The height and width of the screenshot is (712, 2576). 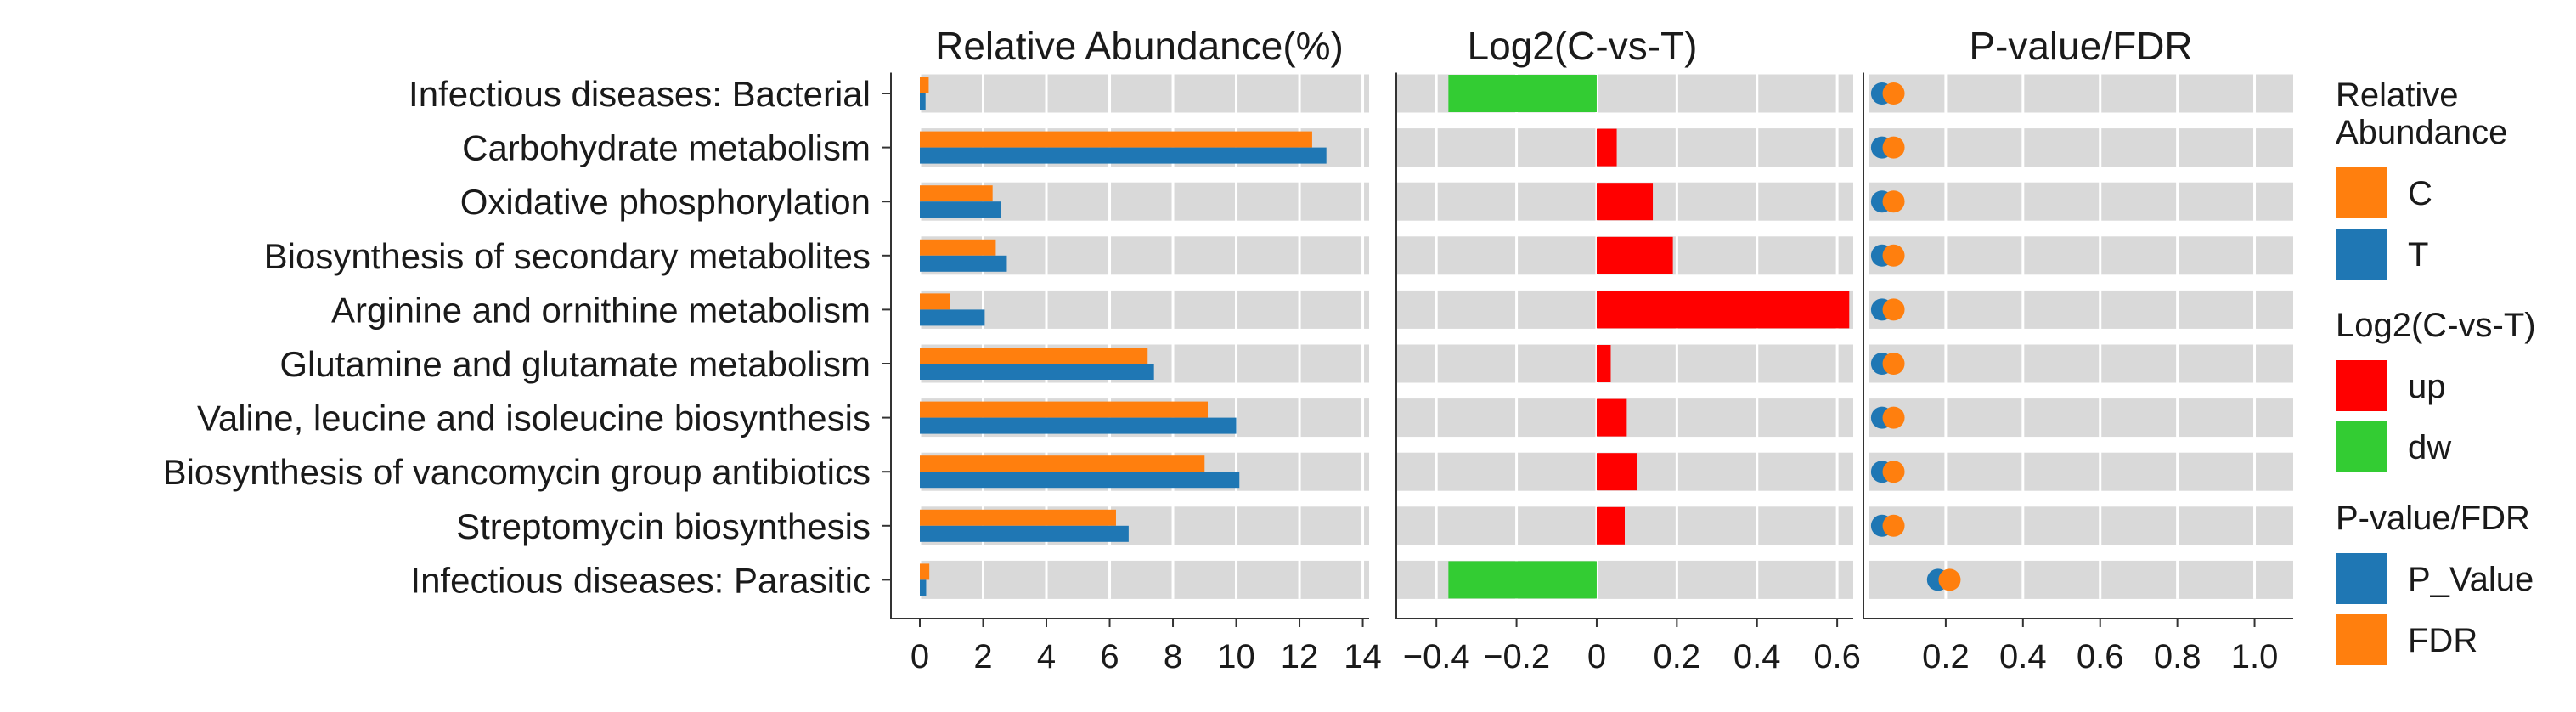 I want to click on x-tick-label: 1.0, so click(x=2255, y=656).